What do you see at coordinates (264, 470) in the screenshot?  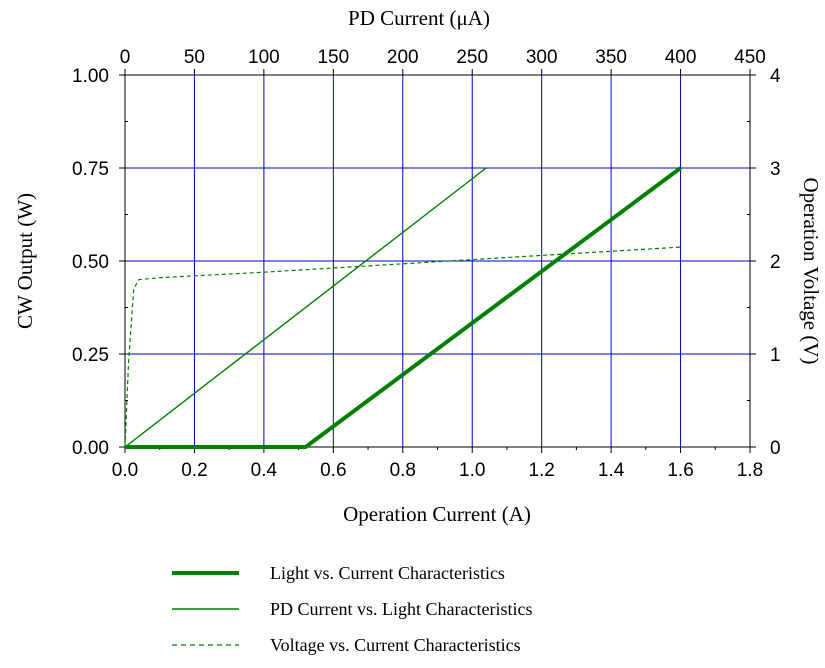 I see `x-bottom-tick-label: 0.4` at bounding box center [264, 470].